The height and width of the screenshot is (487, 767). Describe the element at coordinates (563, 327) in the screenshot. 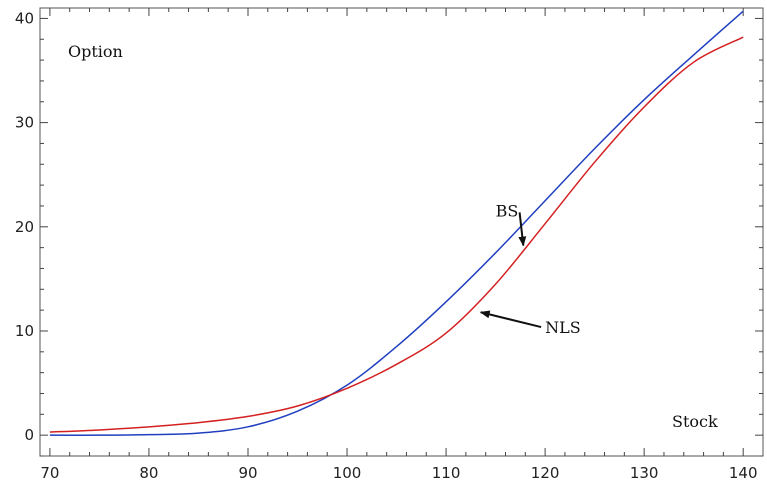

I see `annotation-nls-label: NLS` at that location.